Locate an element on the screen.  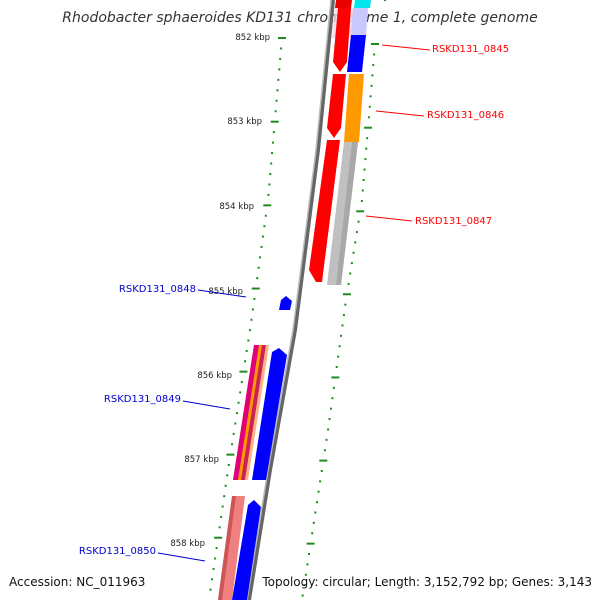
kbp-label: 858 kbp is located at coordinates (187, 544).